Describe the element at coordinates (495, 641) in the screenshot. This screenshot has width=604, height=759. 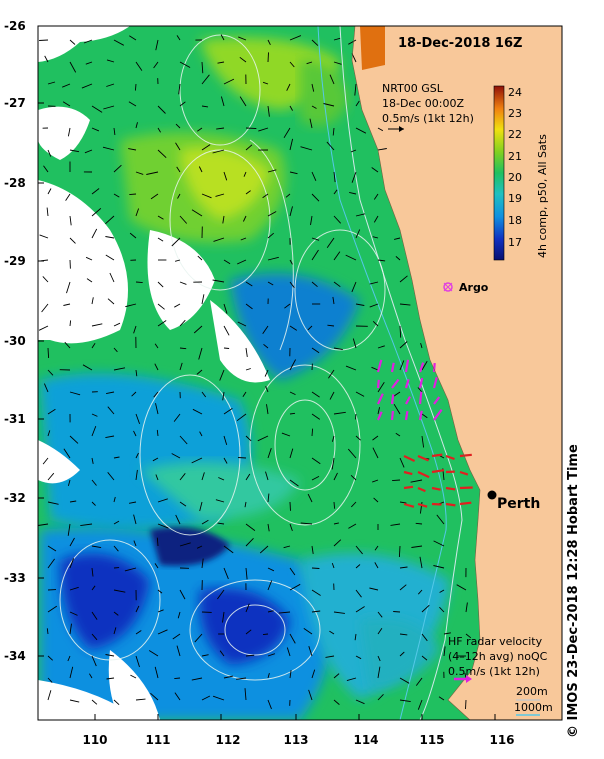
I see `hf-radar-legend-line1: HF radar velocity` at that location.